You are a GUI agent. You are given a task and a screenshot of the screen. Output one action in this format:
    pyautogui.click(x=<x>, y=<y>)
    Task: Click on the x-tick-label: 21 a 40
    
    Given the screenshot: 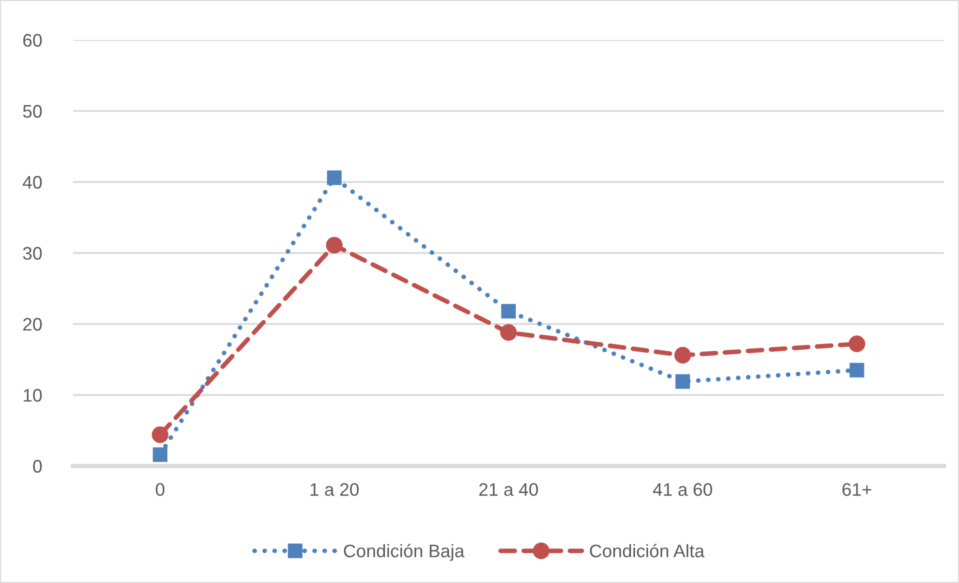 What is the action you would take?
    pyautogui.click(x=508, y=489)
    